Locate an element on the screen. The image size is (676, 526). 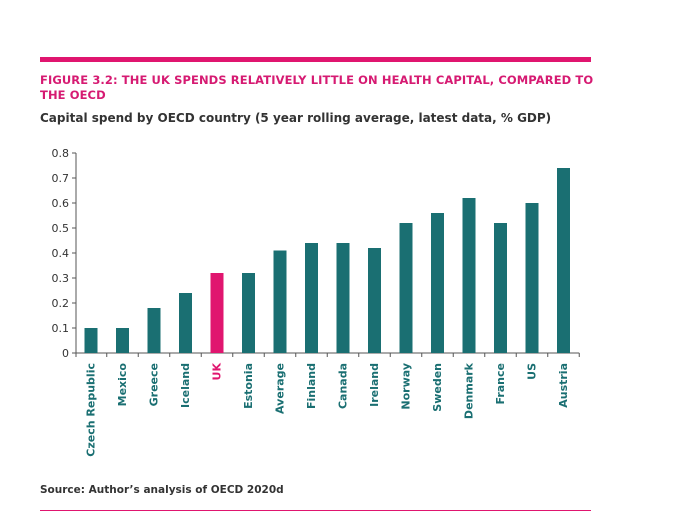
y-tick-label: 0.6 is located at coordinates (61, 203).